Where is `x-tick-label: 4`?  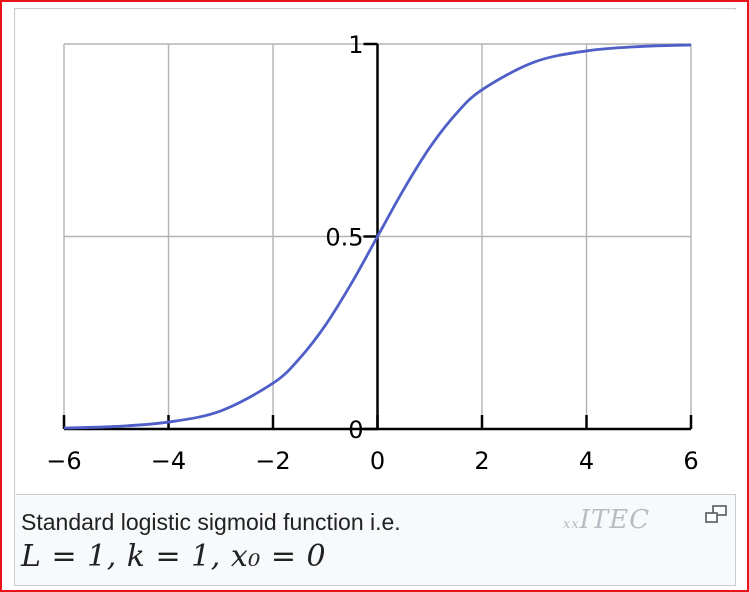 x-tick-label: 4 is located at coordinates (586, 461).